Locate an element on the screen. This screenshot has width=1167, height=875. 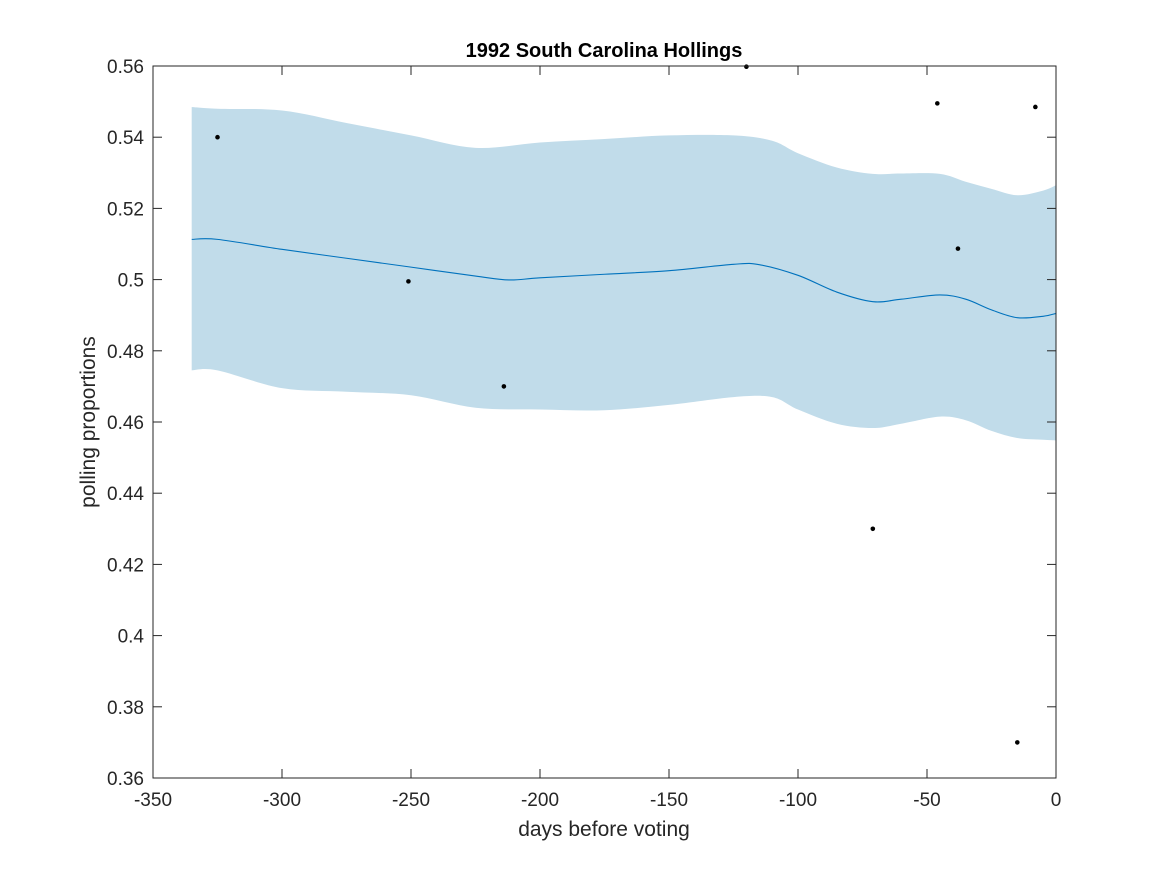
y-tick-label: 0.56 is located at coordinates (125, 67).